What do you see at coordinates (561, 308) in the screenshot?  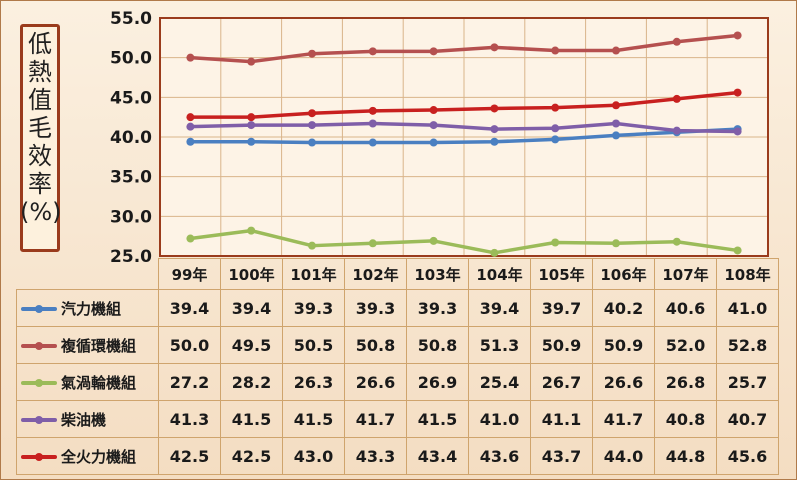 I see `data-label: 39.7` at bounding box center [561, 308].